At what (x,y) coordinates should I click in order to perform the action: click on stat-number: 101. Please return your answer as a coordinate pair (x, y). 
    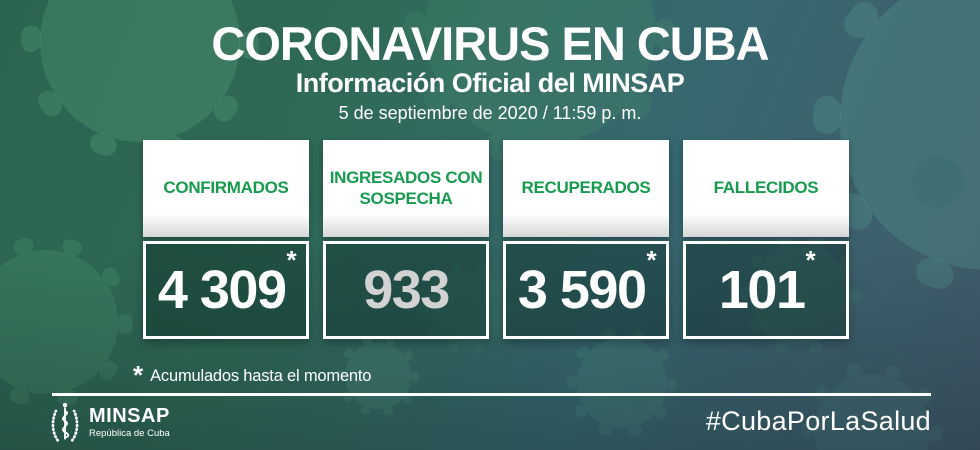
    Looking at the image, I should click on (762, 290).